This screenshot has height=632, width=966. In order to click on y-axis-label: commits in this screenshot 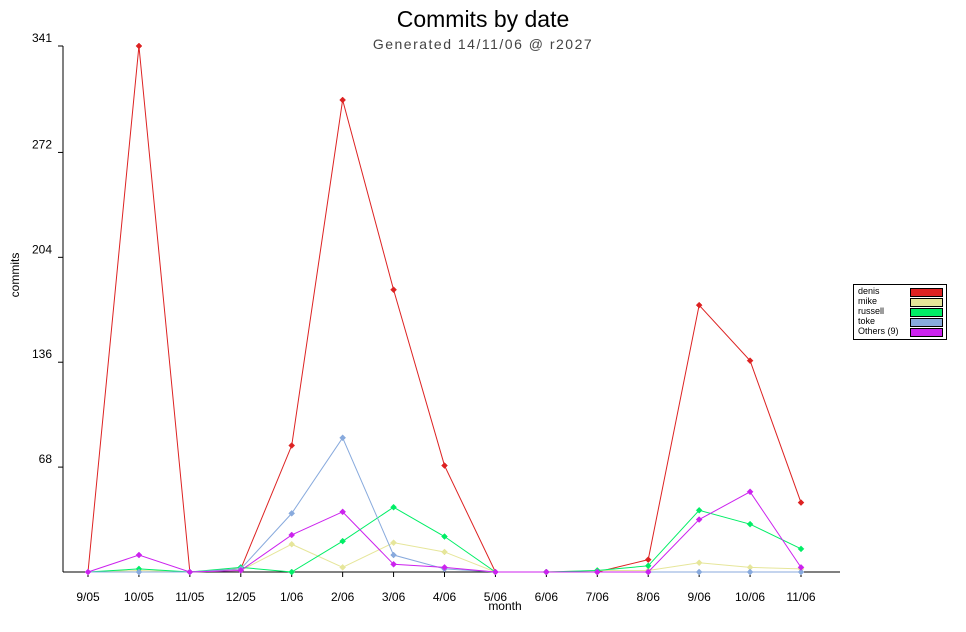, I will do `click(15, 275)`.